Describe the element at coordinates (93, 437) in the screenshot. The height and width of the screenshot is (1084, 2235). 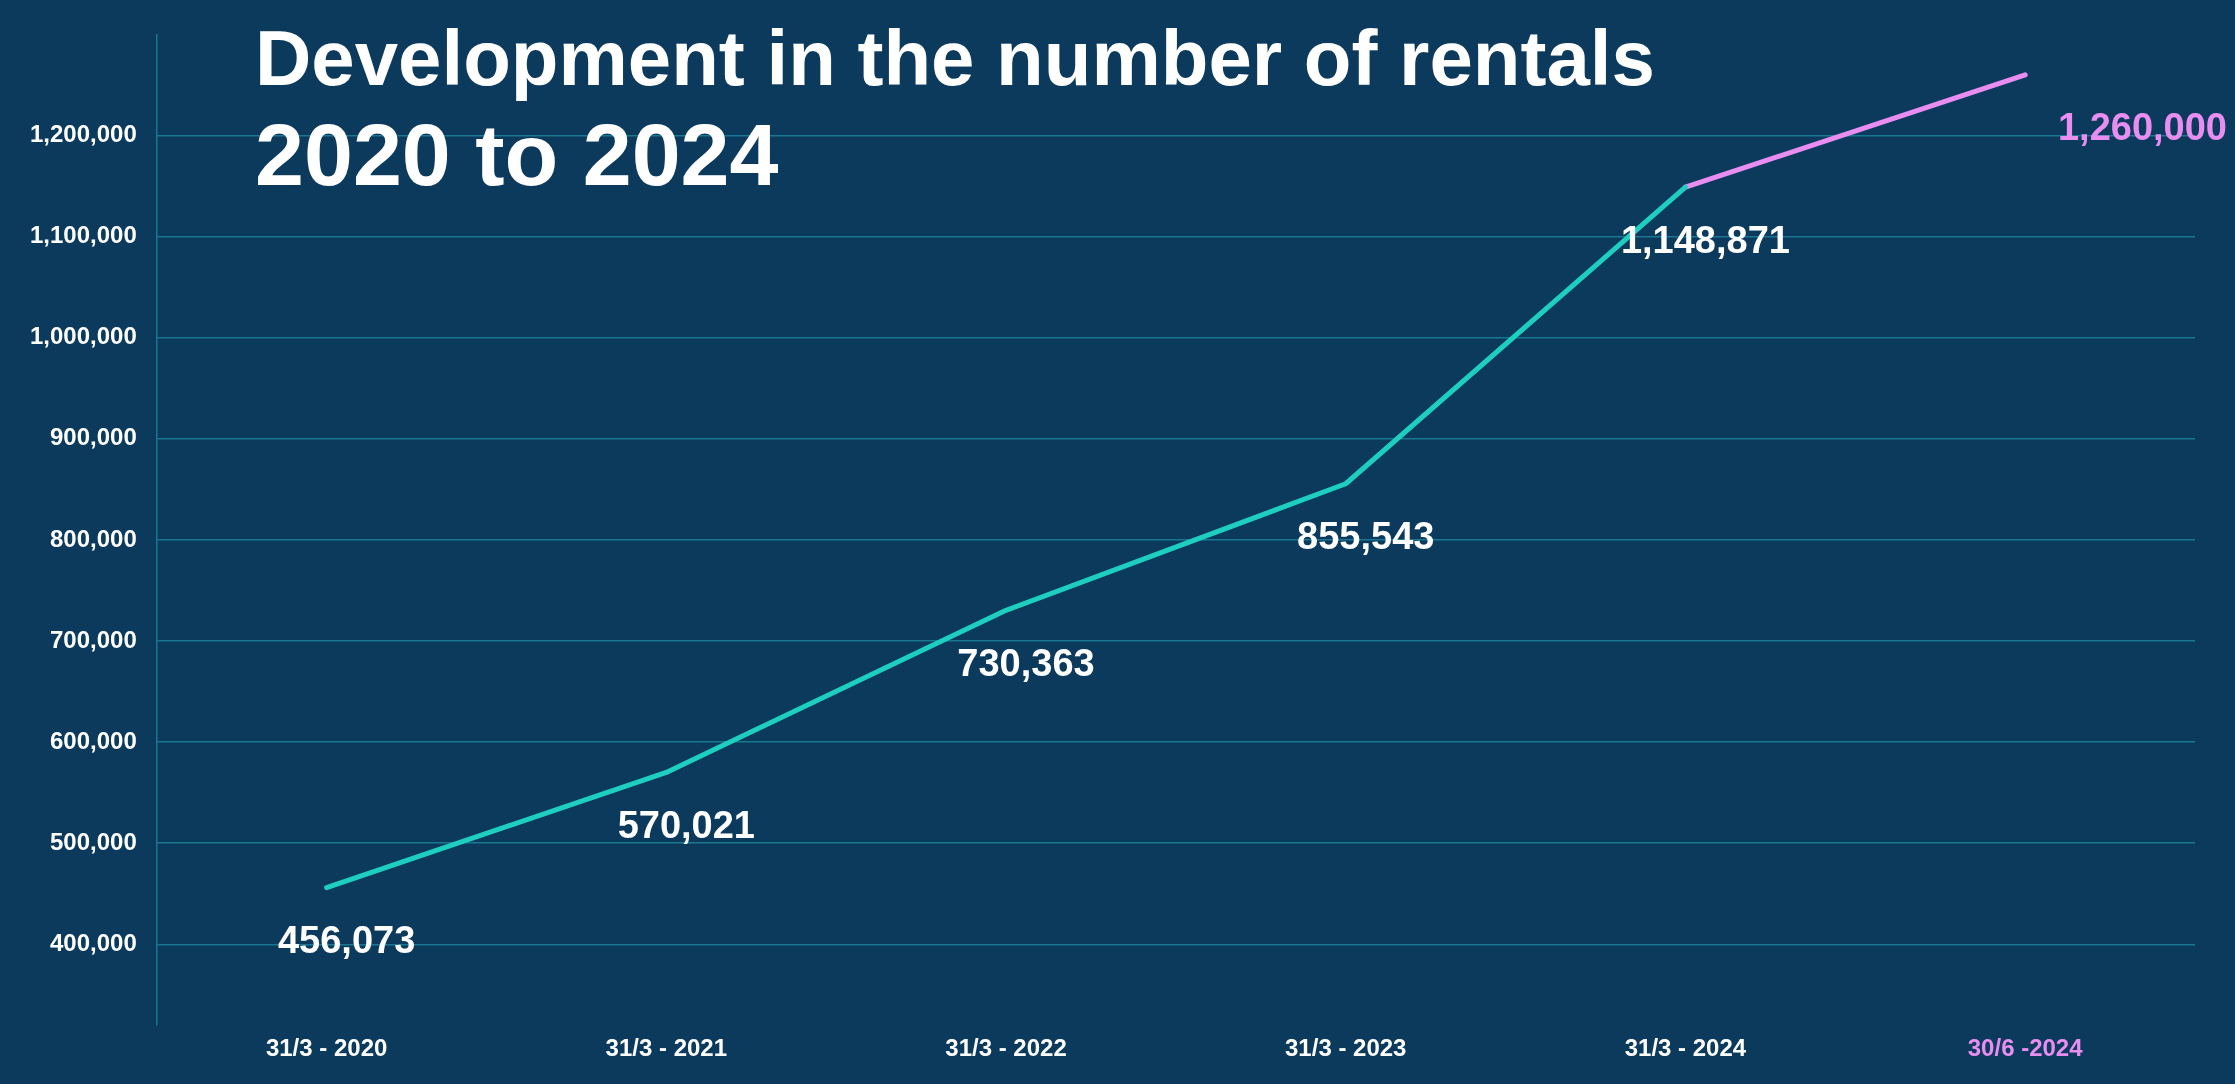
I see `y-tick-label: 900,000` at that location.